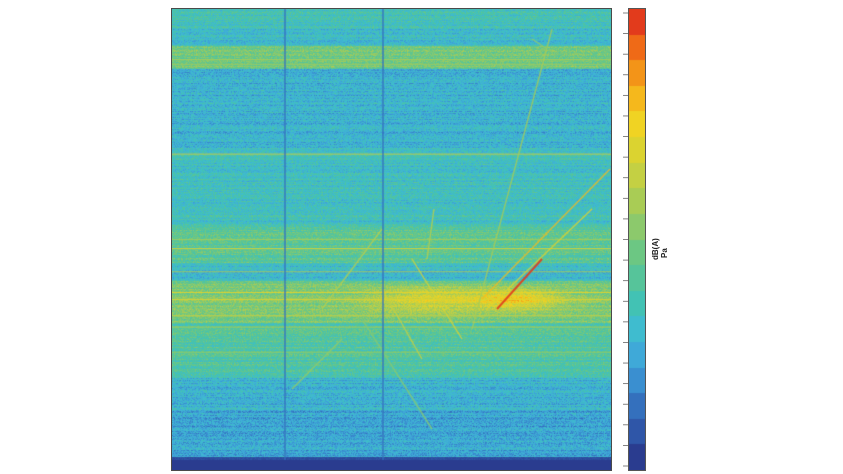 The height and width of the screenshot is (474, 843). I want to click on colorbar, so click(637, 239).